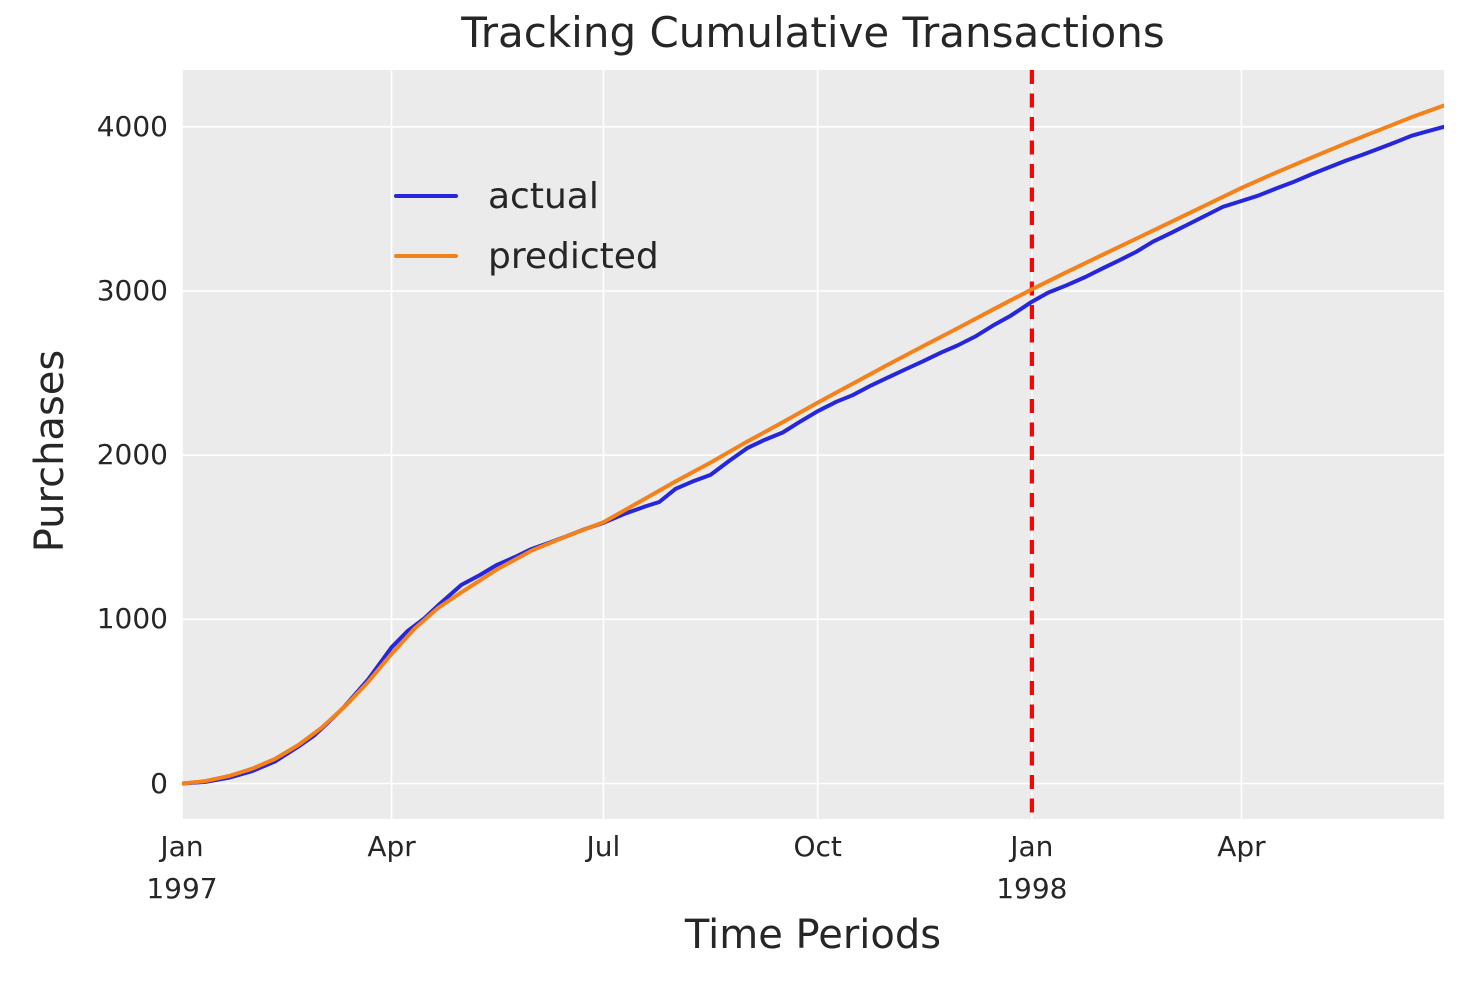 The width and height of the screenshot is (1463, 983). Describe the element at coordinates (1032, 867) in the screenshot. I see `x-tick-label: Jan 1998` at that location.